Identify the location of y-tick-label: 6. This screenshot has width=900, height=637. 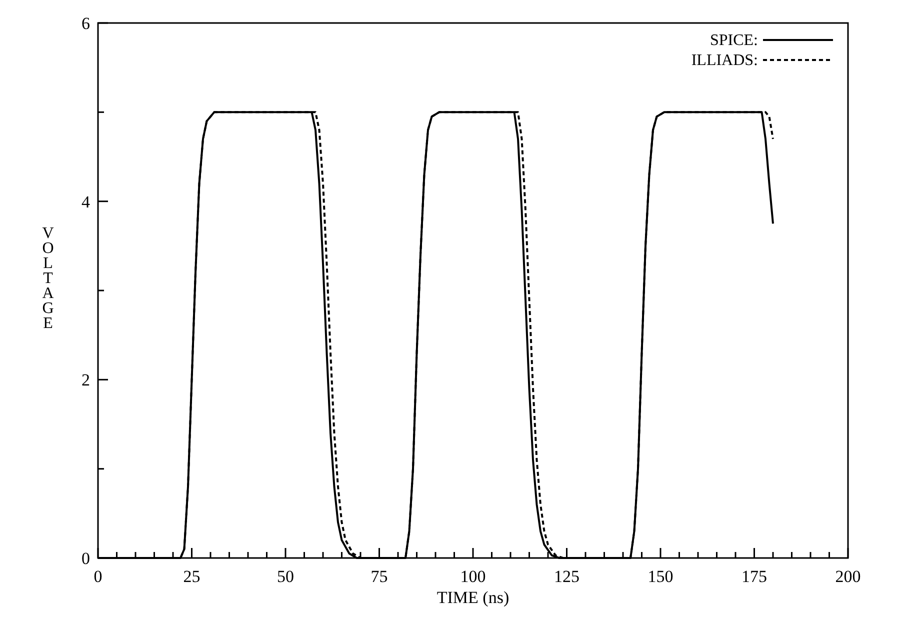
(86, 23).